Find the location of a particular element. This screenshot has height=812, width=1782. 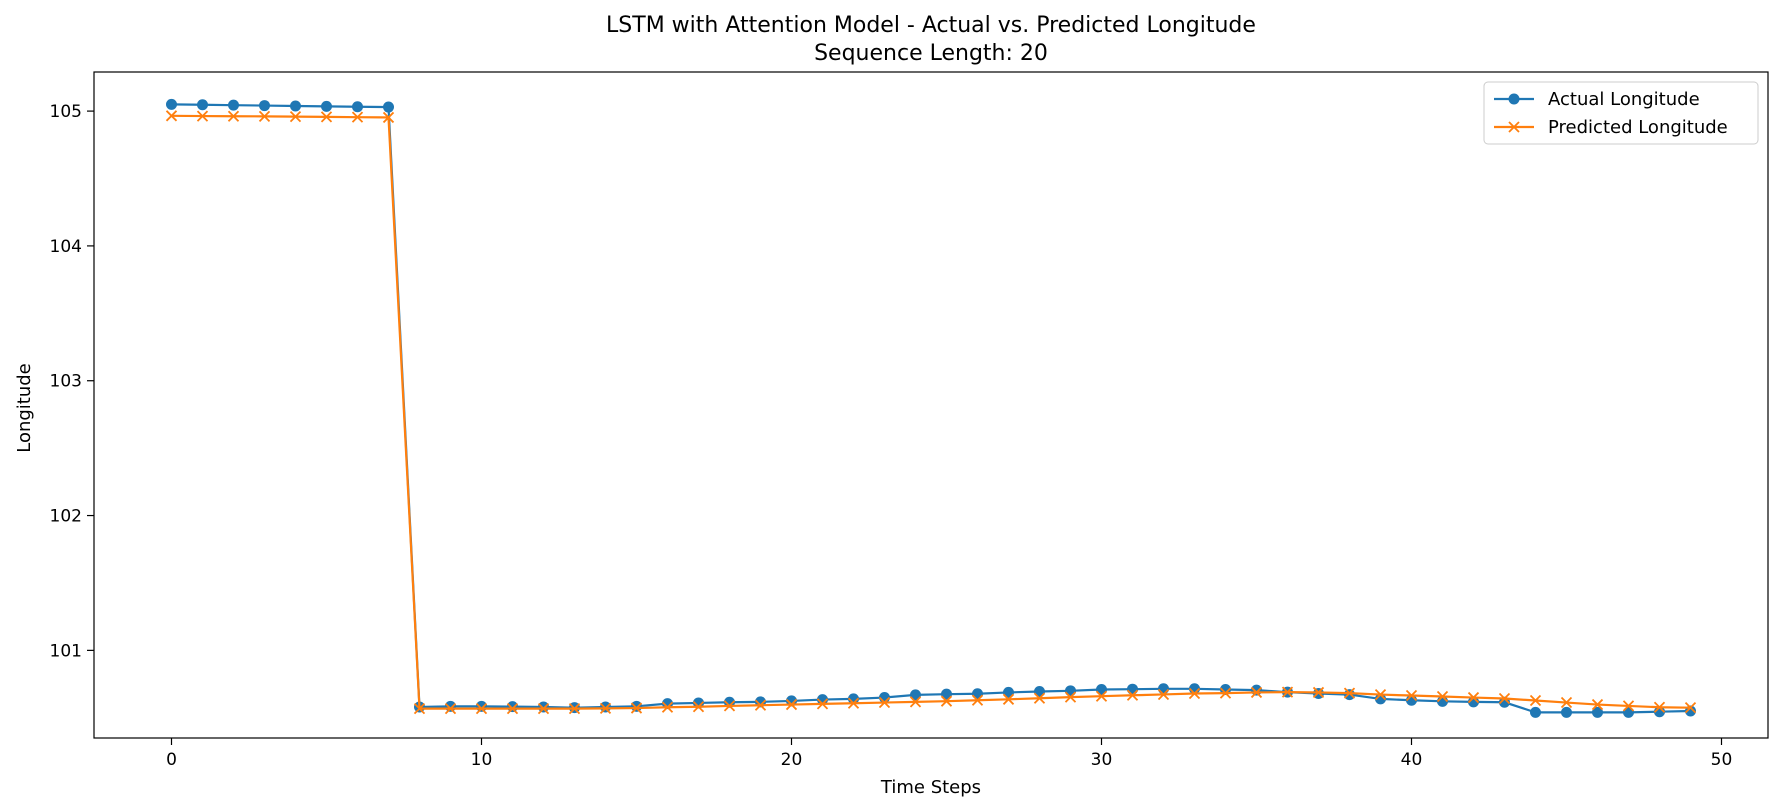

x-tick-label: 0 is located at coordinates (171, 760).